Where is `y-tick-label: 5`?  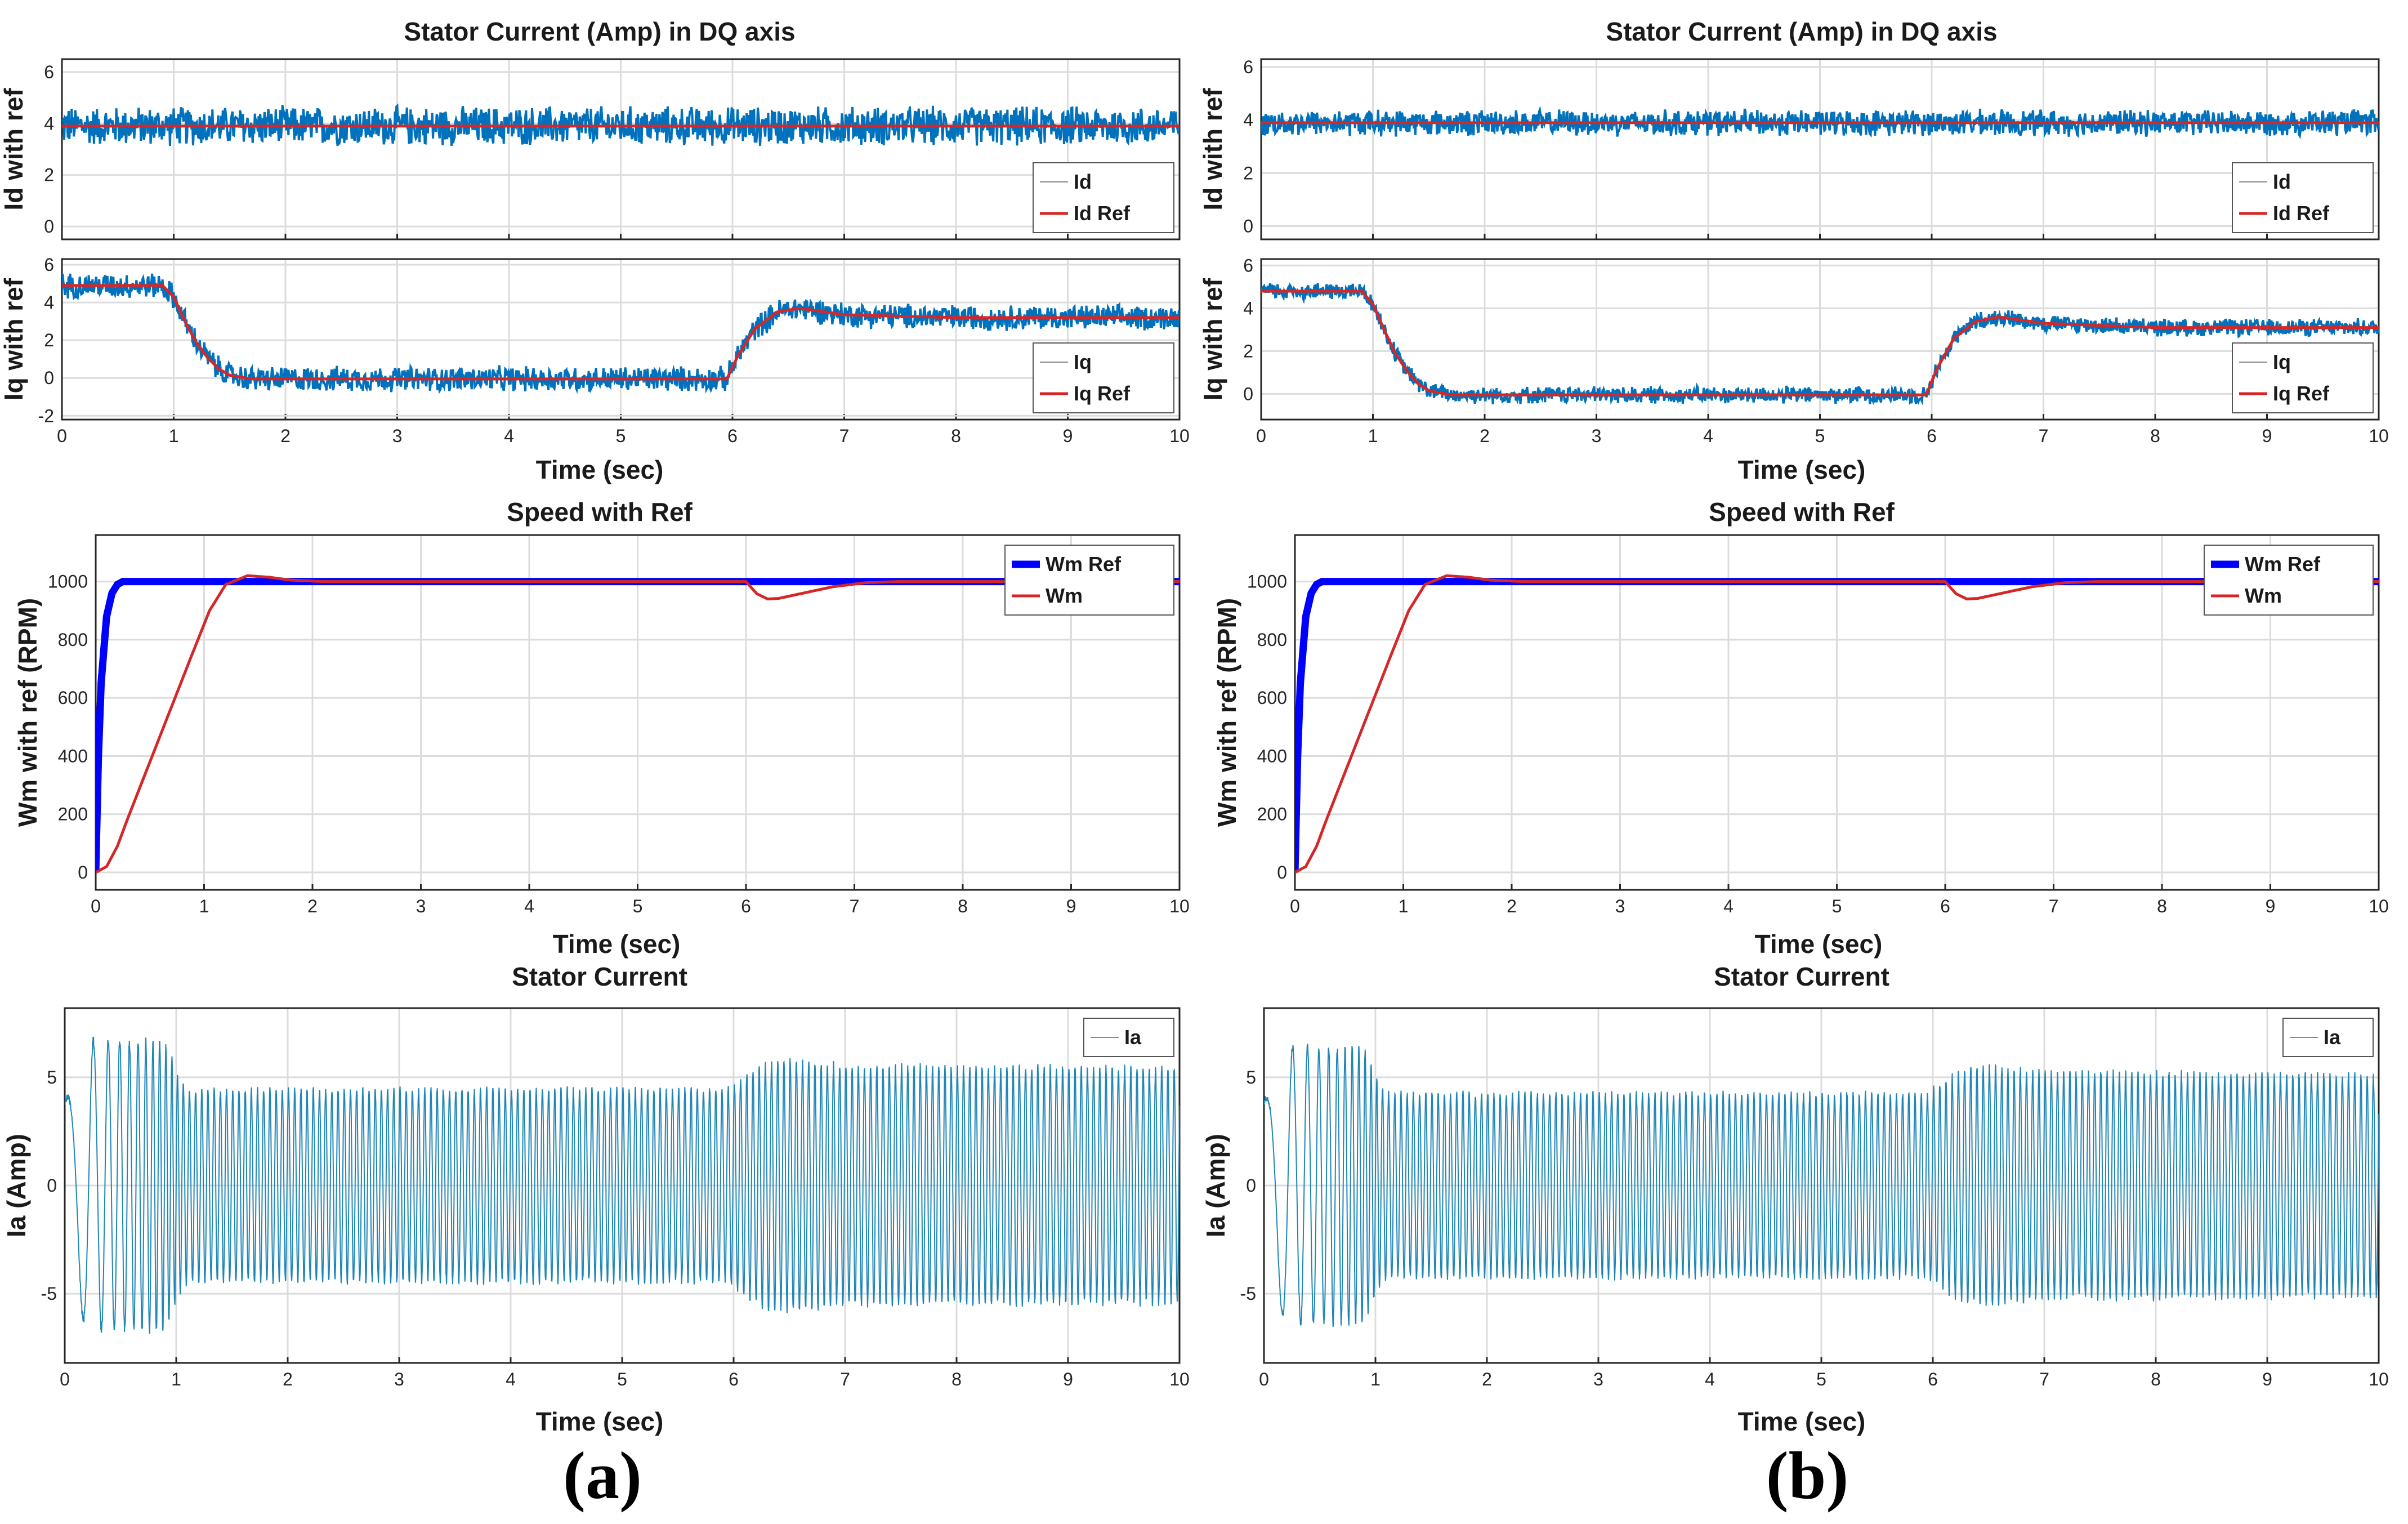
y-tick-label: 5 is located at coordinates (52, 1077).